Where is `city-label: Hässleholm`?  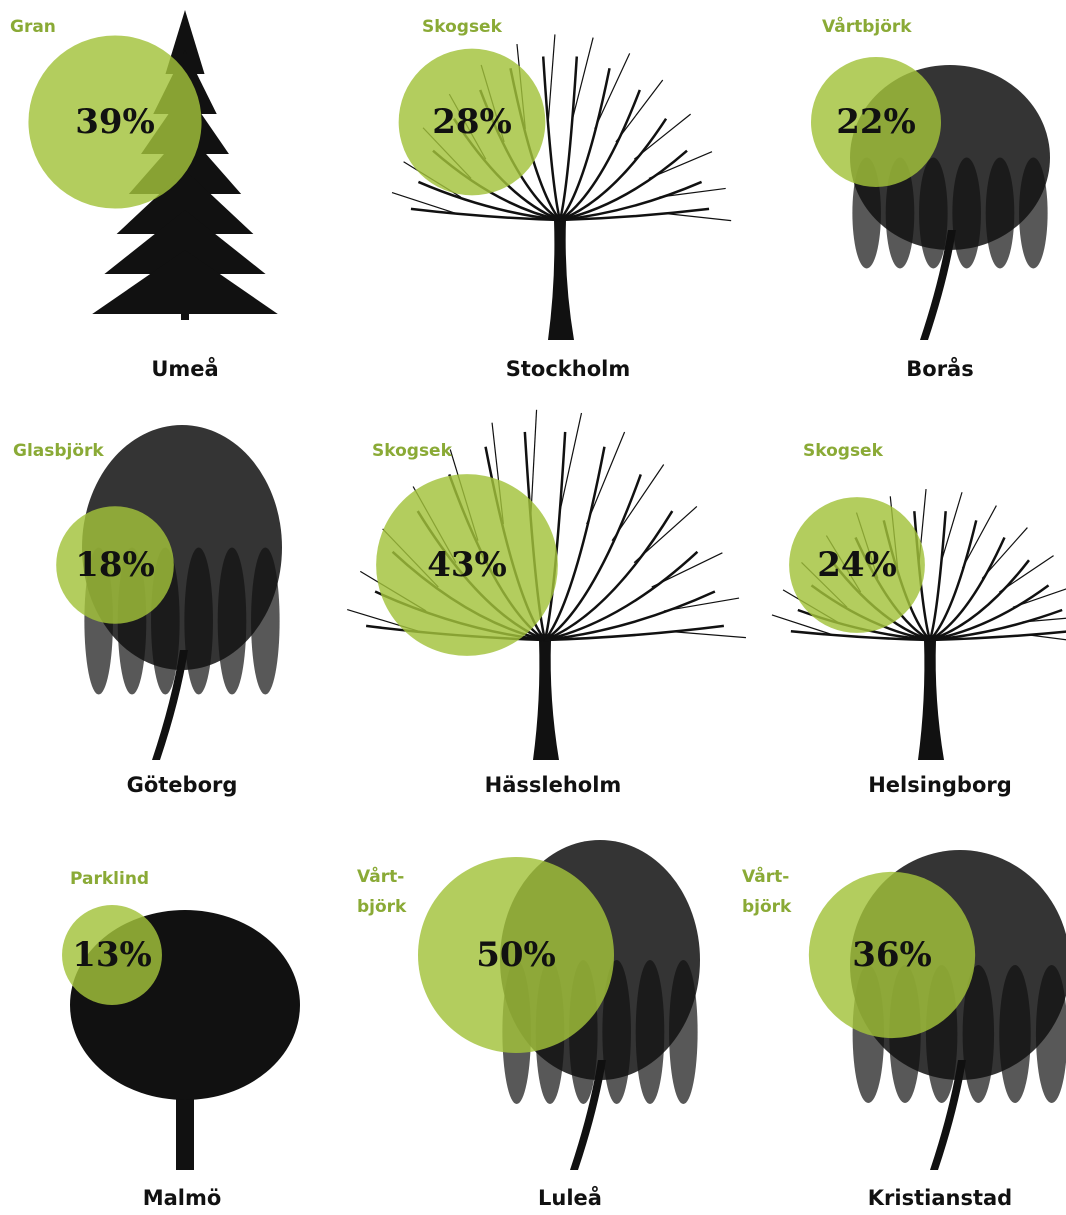 city-label: Hässleholm is located at coordinates (553, 785).